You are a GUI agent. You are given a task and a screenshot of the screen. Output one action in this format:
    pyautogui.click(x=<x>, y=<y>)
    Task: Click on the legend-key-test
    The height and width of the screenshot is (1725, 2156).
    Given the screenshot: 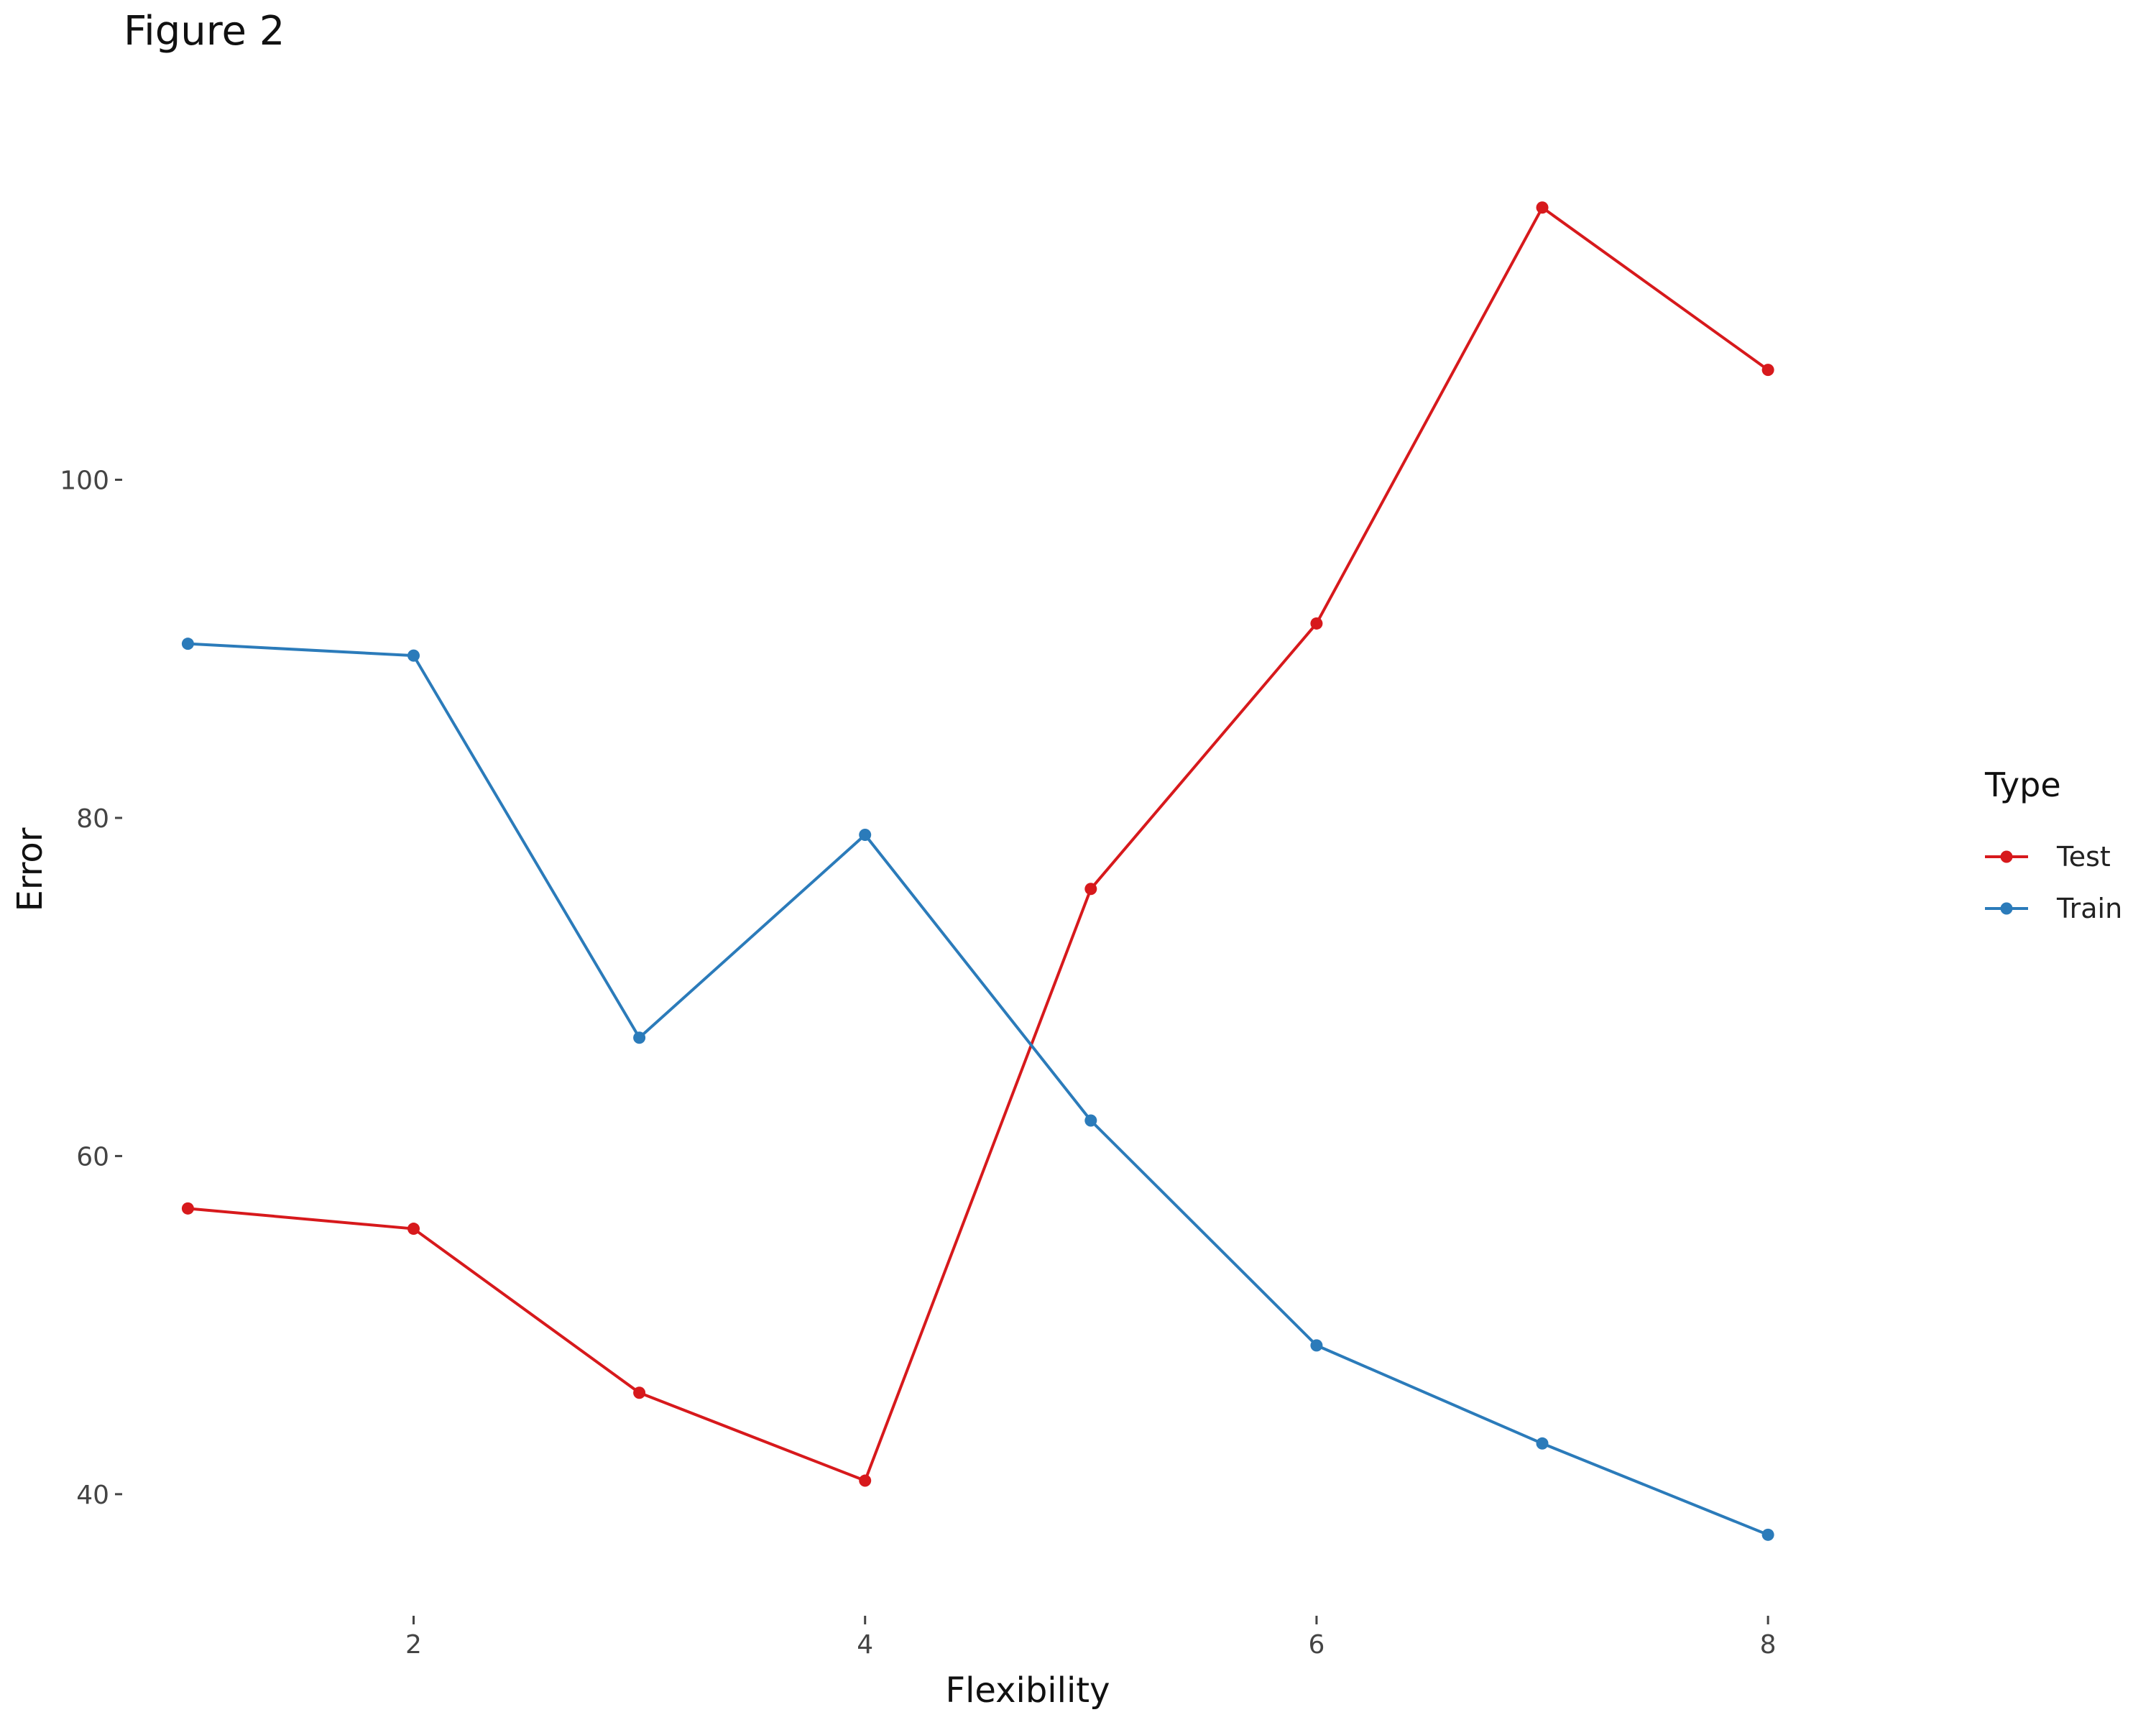 What is the action you would take?
    pyautogui.click(x=2006, y=856)
    